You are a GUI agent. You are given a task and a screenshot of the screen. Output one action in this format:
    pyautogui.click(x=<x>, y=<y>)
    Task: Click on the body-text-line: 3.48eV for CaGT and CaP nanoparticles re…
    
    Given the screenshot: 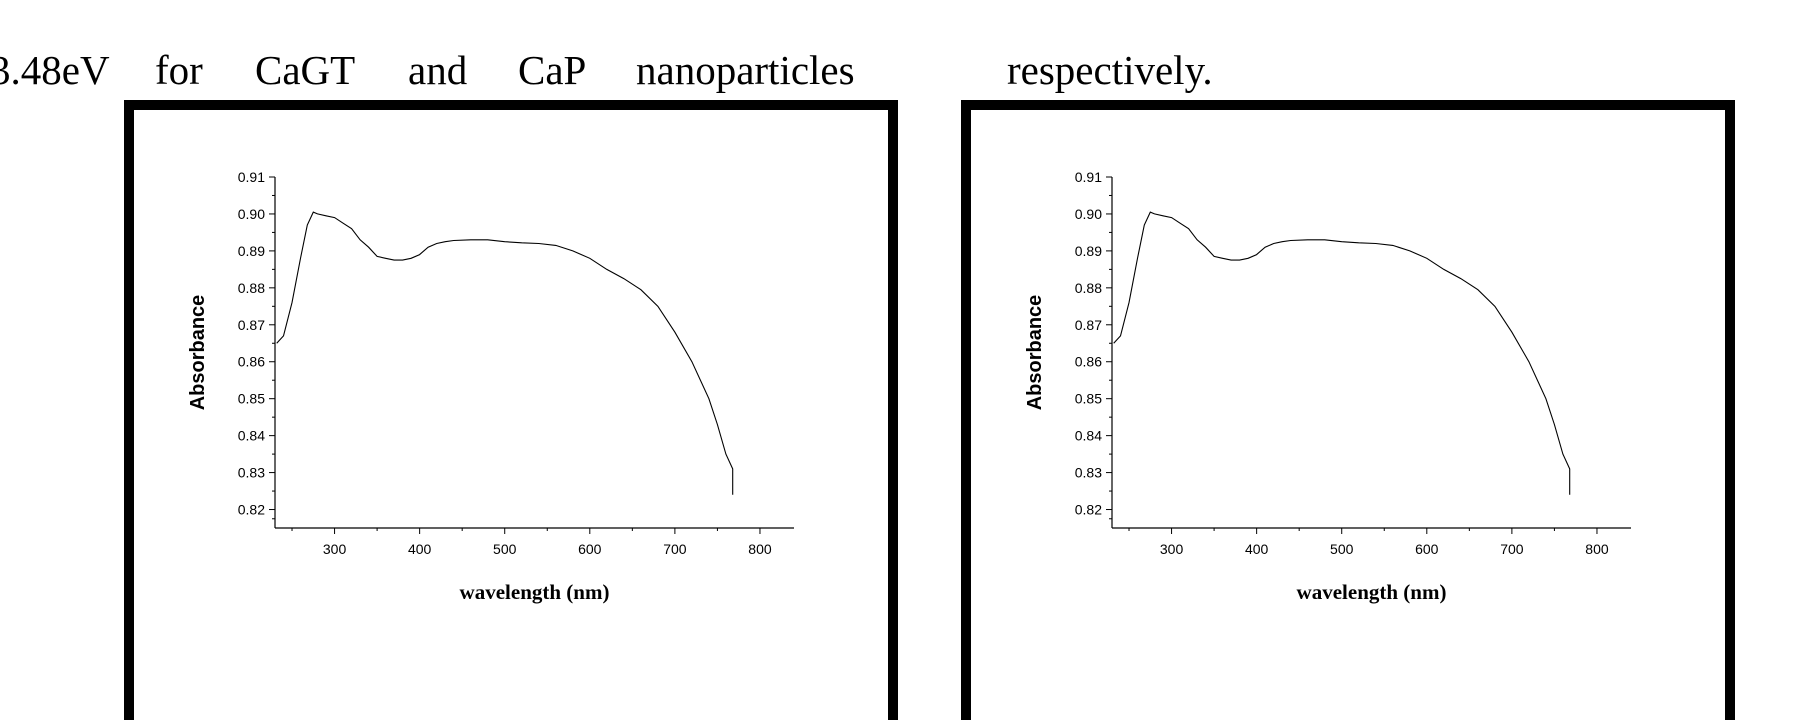 What is the action you would take?
    pyautogui.click(x=902, y=70)
    